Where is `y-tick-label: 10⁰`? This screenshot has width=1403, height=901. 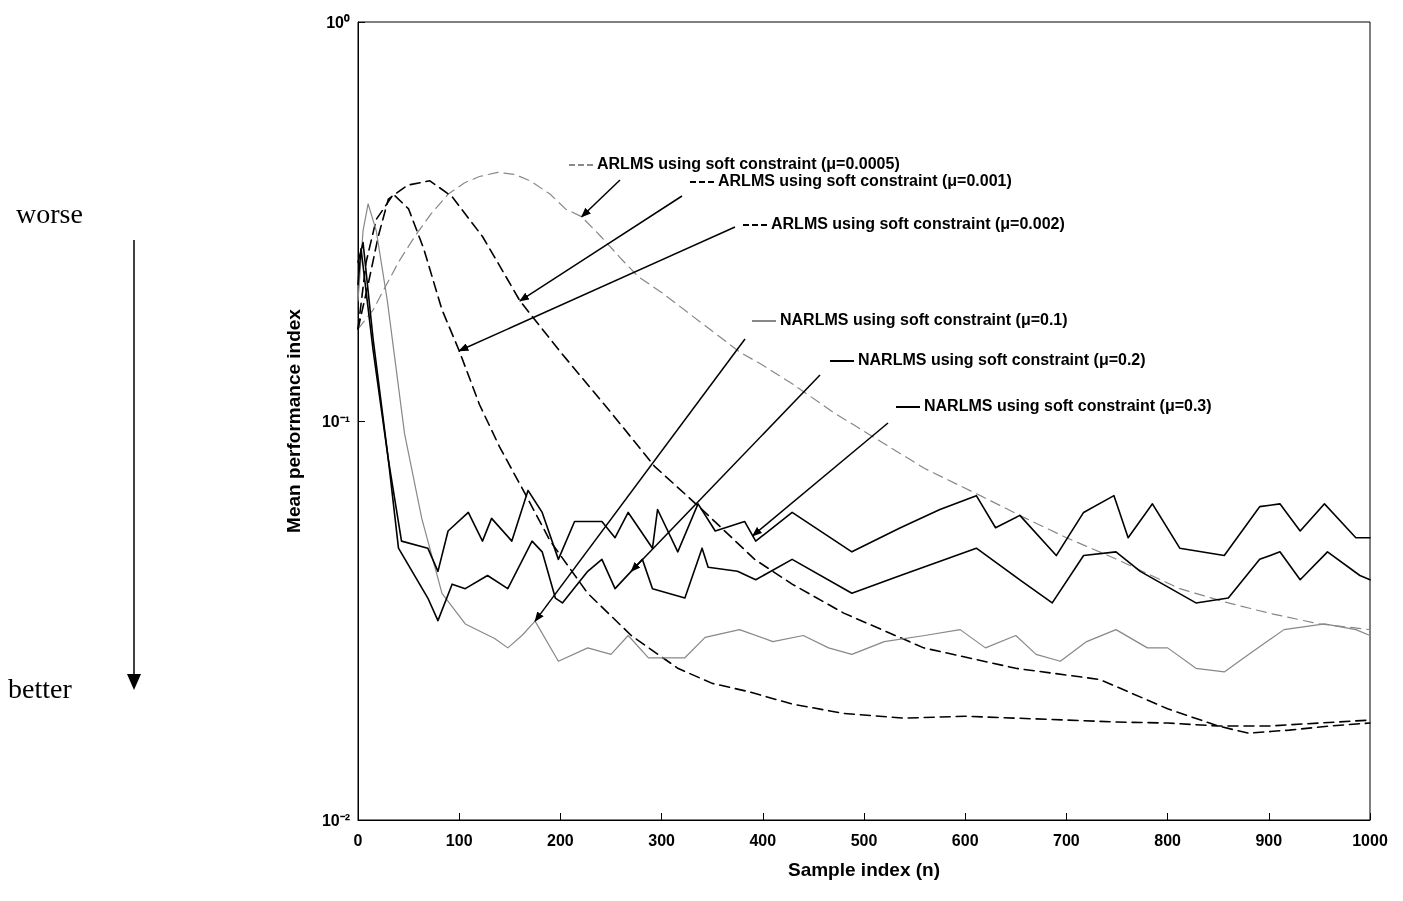 y-tick-label: 10⁰ is located at coordinates (338, 22).